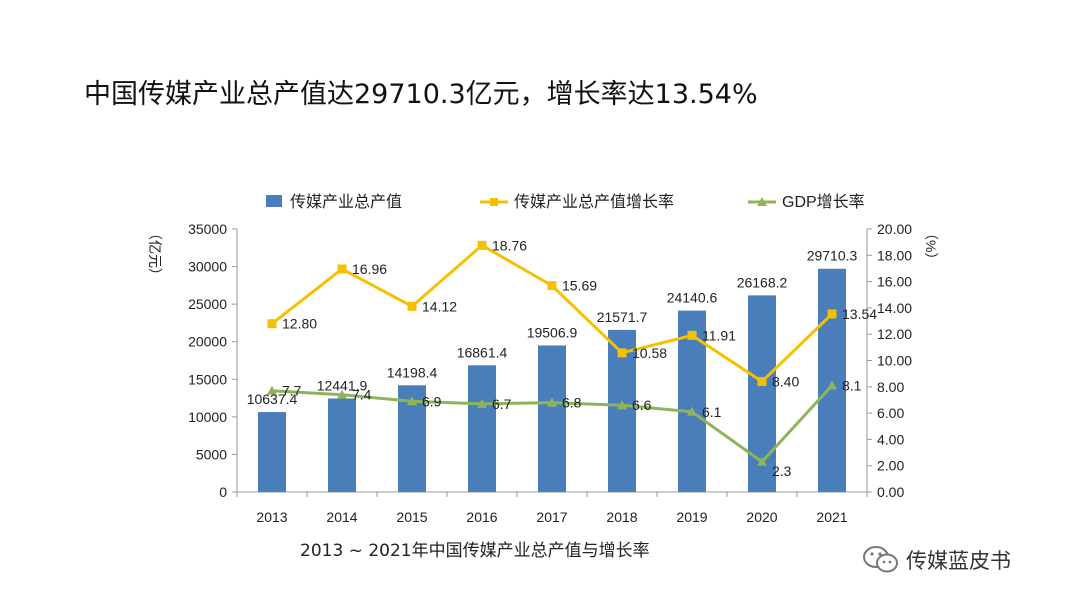  What do you see at coordinates (691, 517) in the screenshot?
I see `x-tick-label: 2019` at bounding box center [691, 517].